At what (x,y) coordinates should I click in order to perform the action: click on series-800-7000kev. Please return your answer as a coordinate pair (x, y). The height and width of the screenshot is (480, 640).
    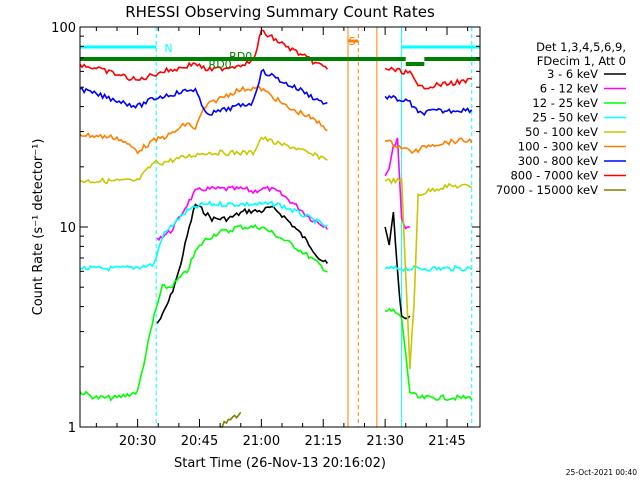
    Looking at the image, I should click on (275, 59).